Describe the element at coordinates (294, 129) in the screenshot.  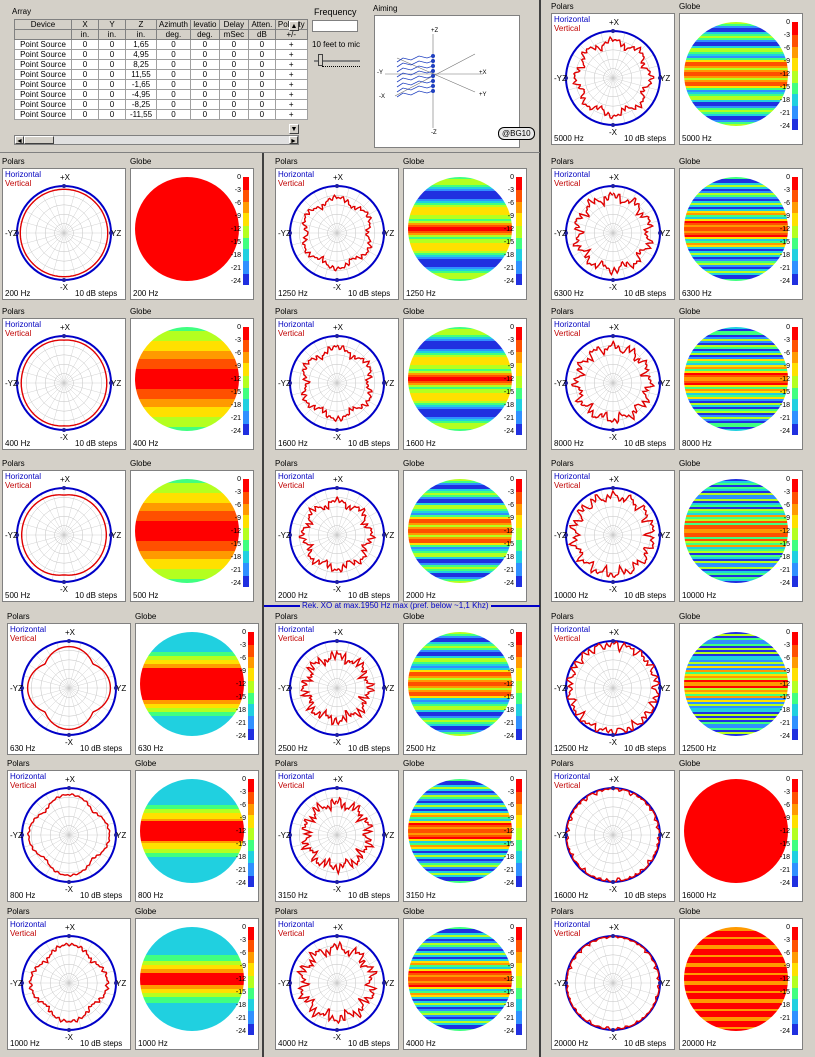
I see `scroll-down-button: ▼` at that location.